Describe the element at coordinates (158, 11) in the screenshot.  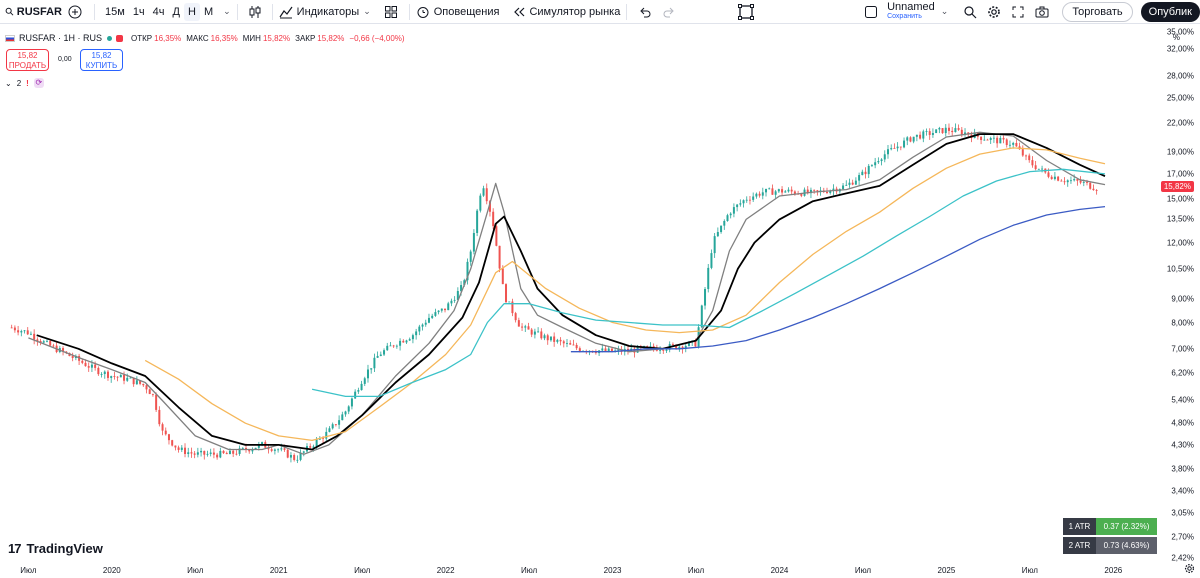
I see `interval-4h: 4ч` at that location.